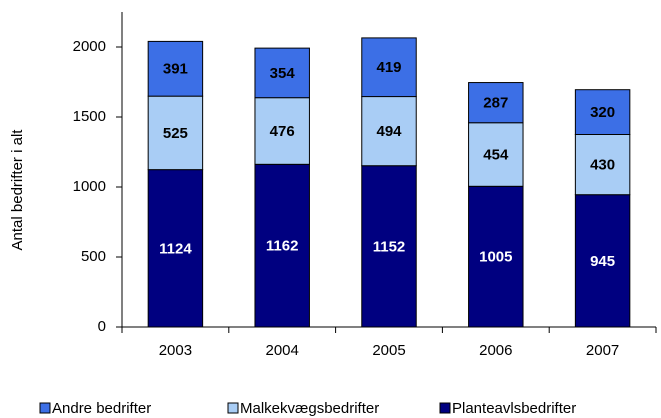 The height and width of the screenshot is (418, 661). What do you see at coordinates (102, 326) in the screenshot?
I see `y-tick-label: 0` at bounding box center [102, 326].